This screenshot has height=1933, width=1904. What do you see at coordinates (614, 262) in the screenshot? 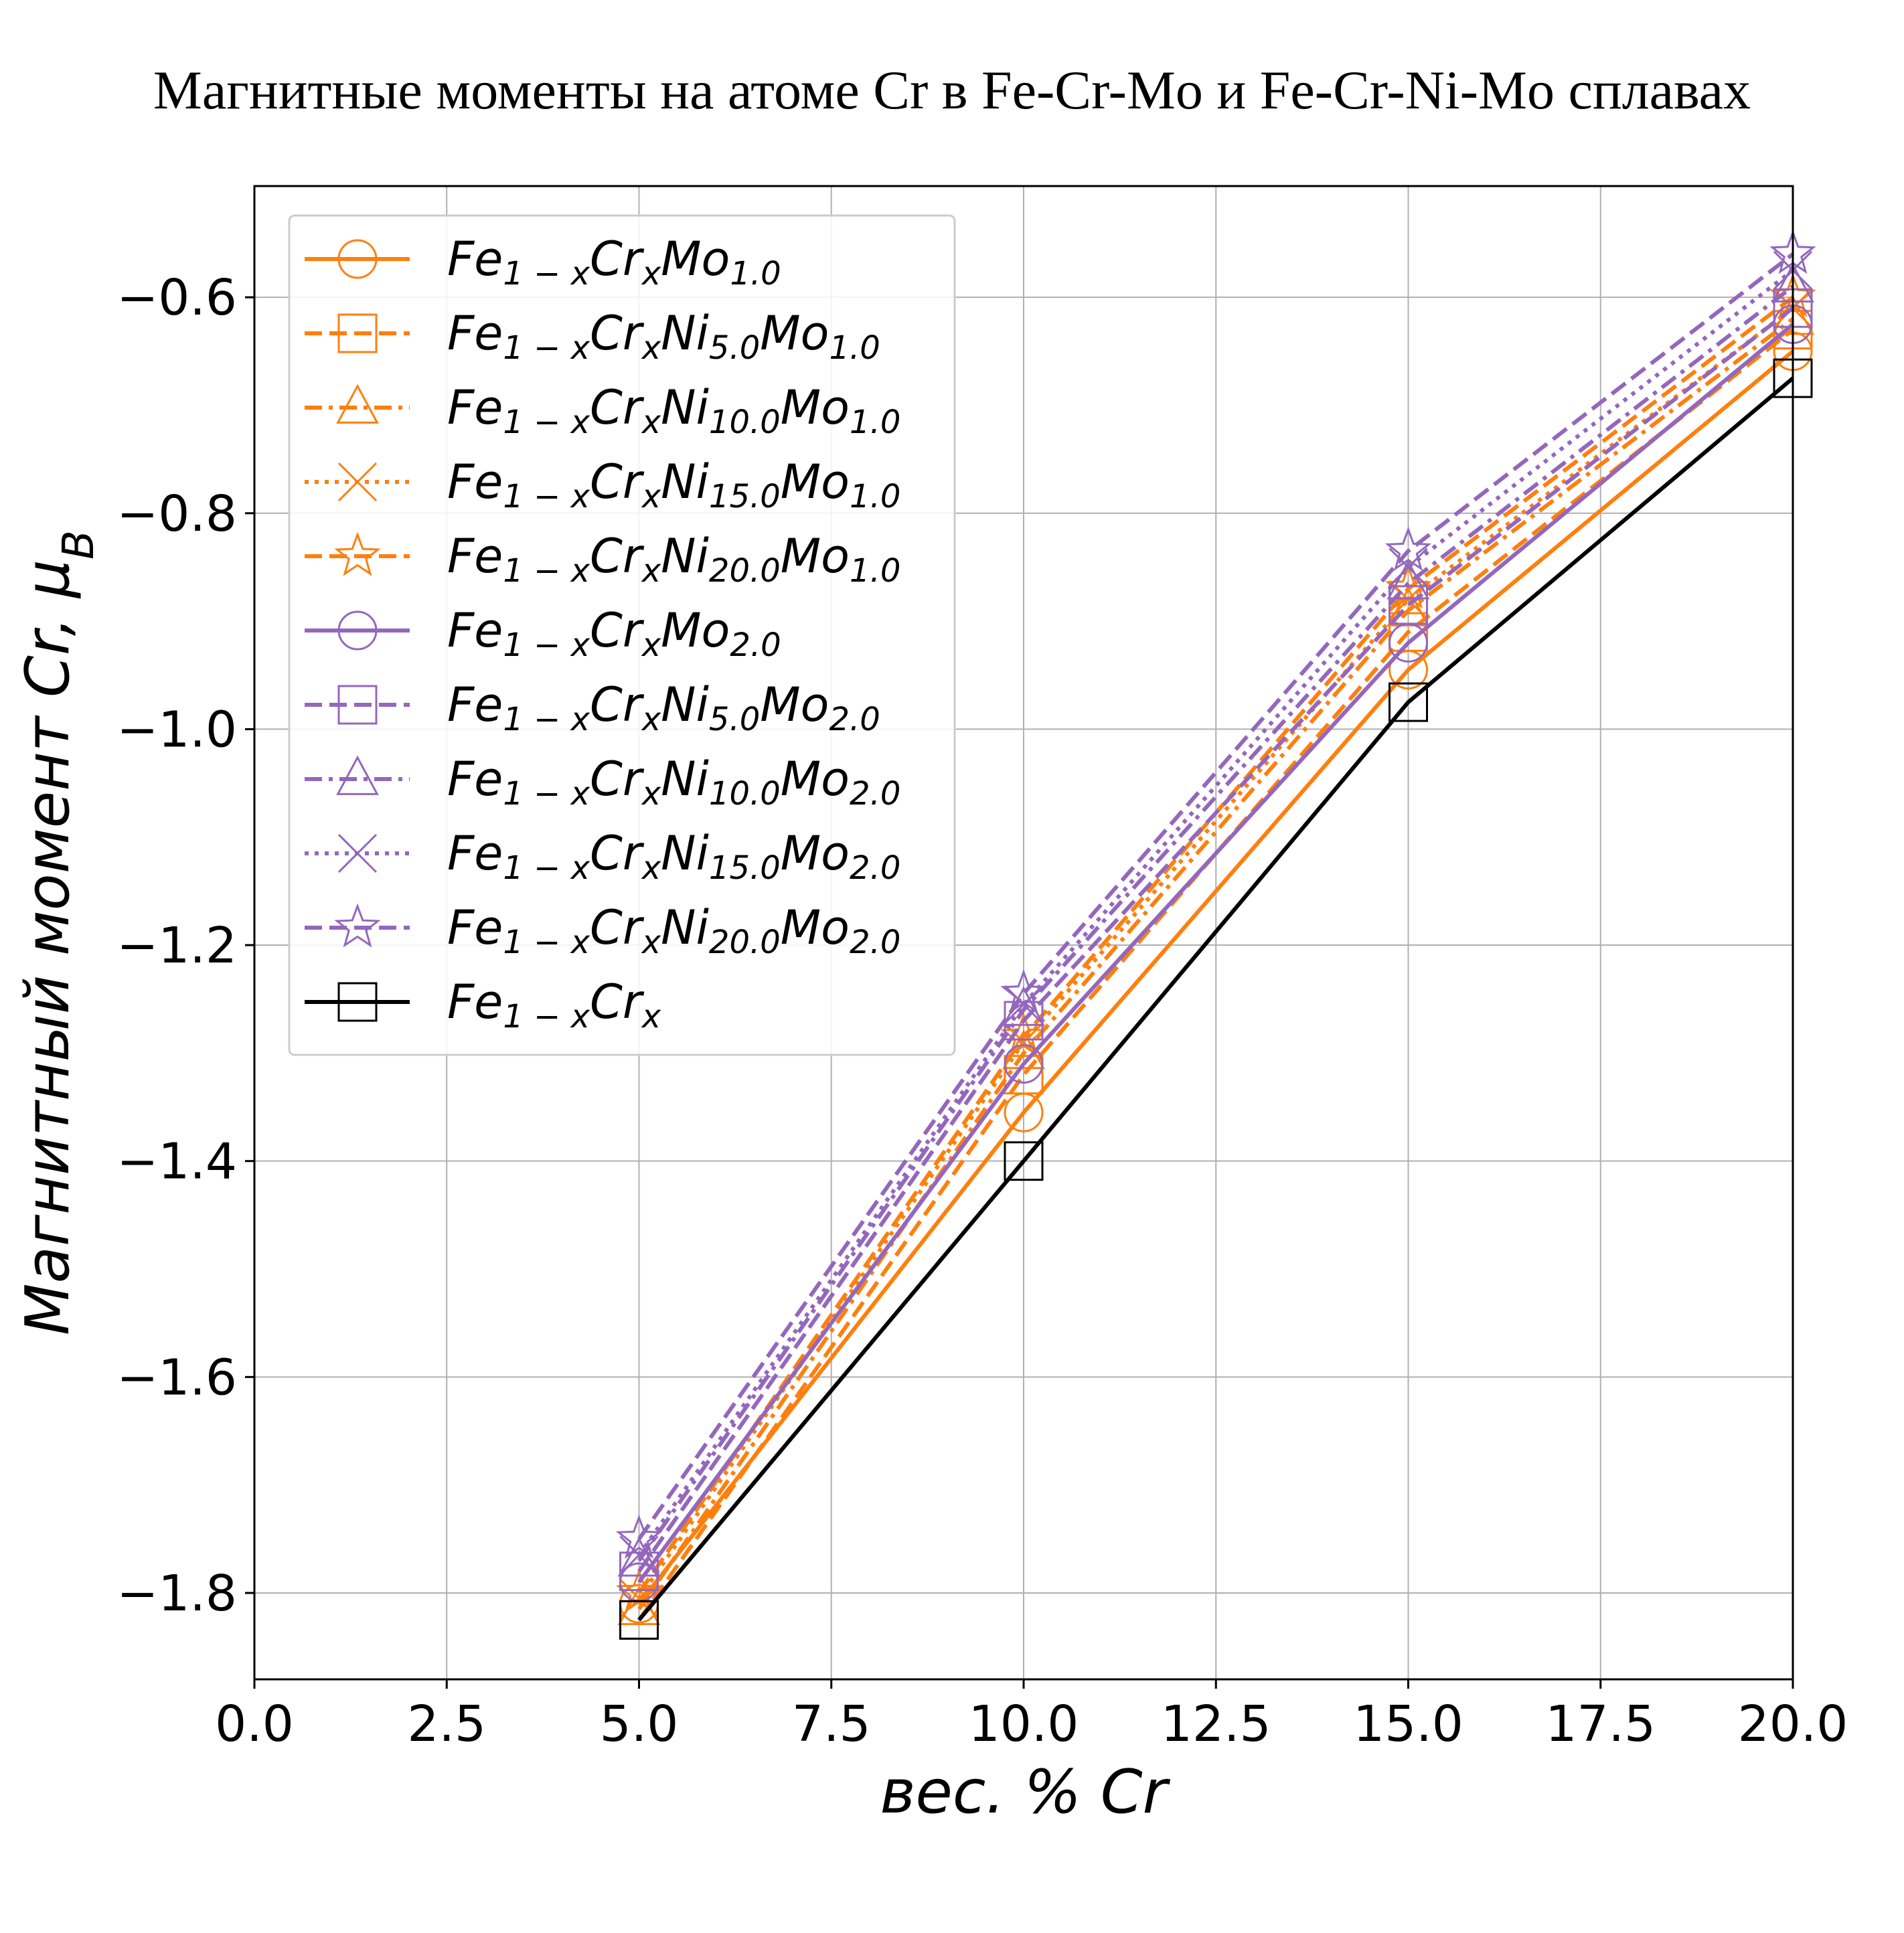
I see `legend-label: Fe1 − x​Crx​Mo1.0​` at bounding box center [614, 262].